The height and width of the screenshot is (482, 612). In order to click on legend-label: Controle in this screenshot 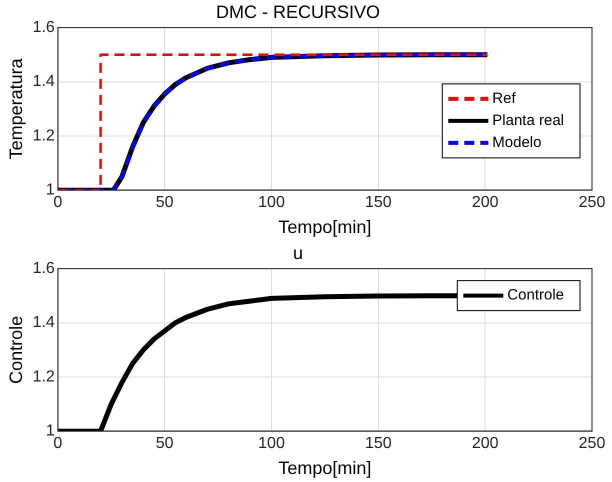, I will do `click(535, 295)`.